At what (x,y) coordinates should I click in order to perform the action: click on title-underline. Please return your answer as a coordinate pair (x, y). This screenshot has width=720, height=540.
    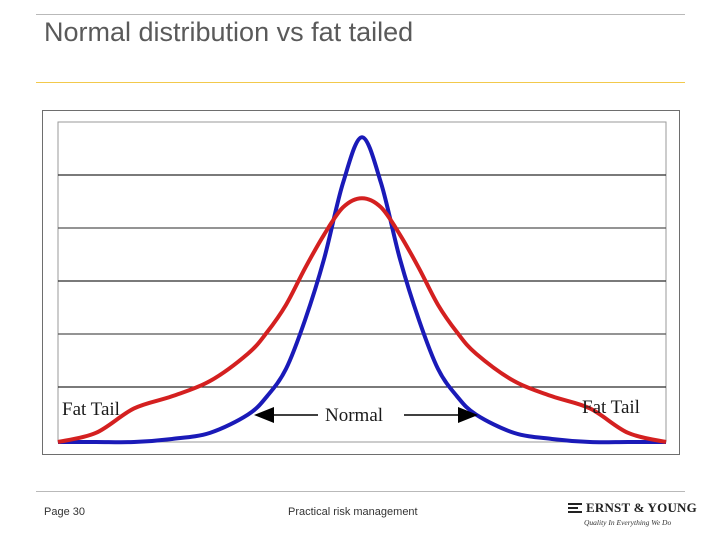
    Looking at the image, I should click on (360, 82).